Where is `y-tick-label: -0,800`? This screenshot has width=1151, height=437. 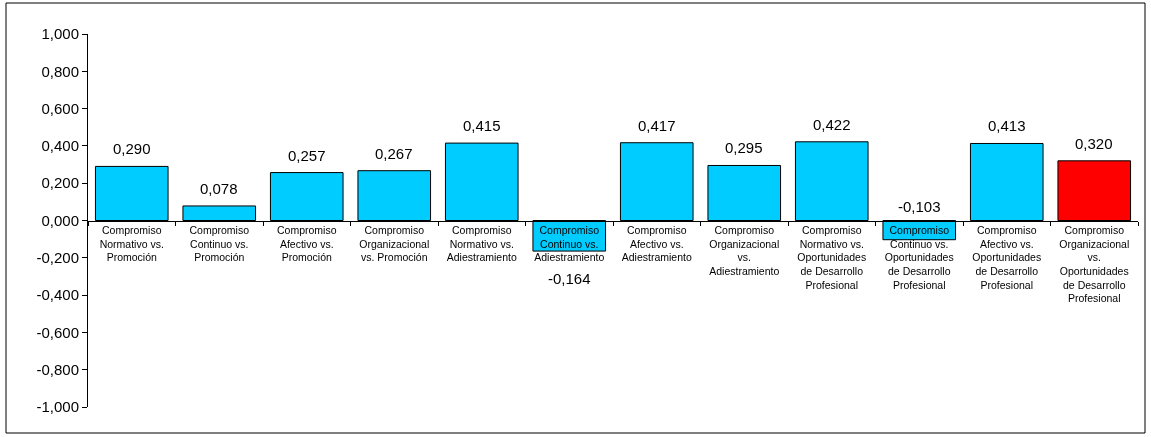 y-tick-label: -0,800 is located at coordinates (57, 369).